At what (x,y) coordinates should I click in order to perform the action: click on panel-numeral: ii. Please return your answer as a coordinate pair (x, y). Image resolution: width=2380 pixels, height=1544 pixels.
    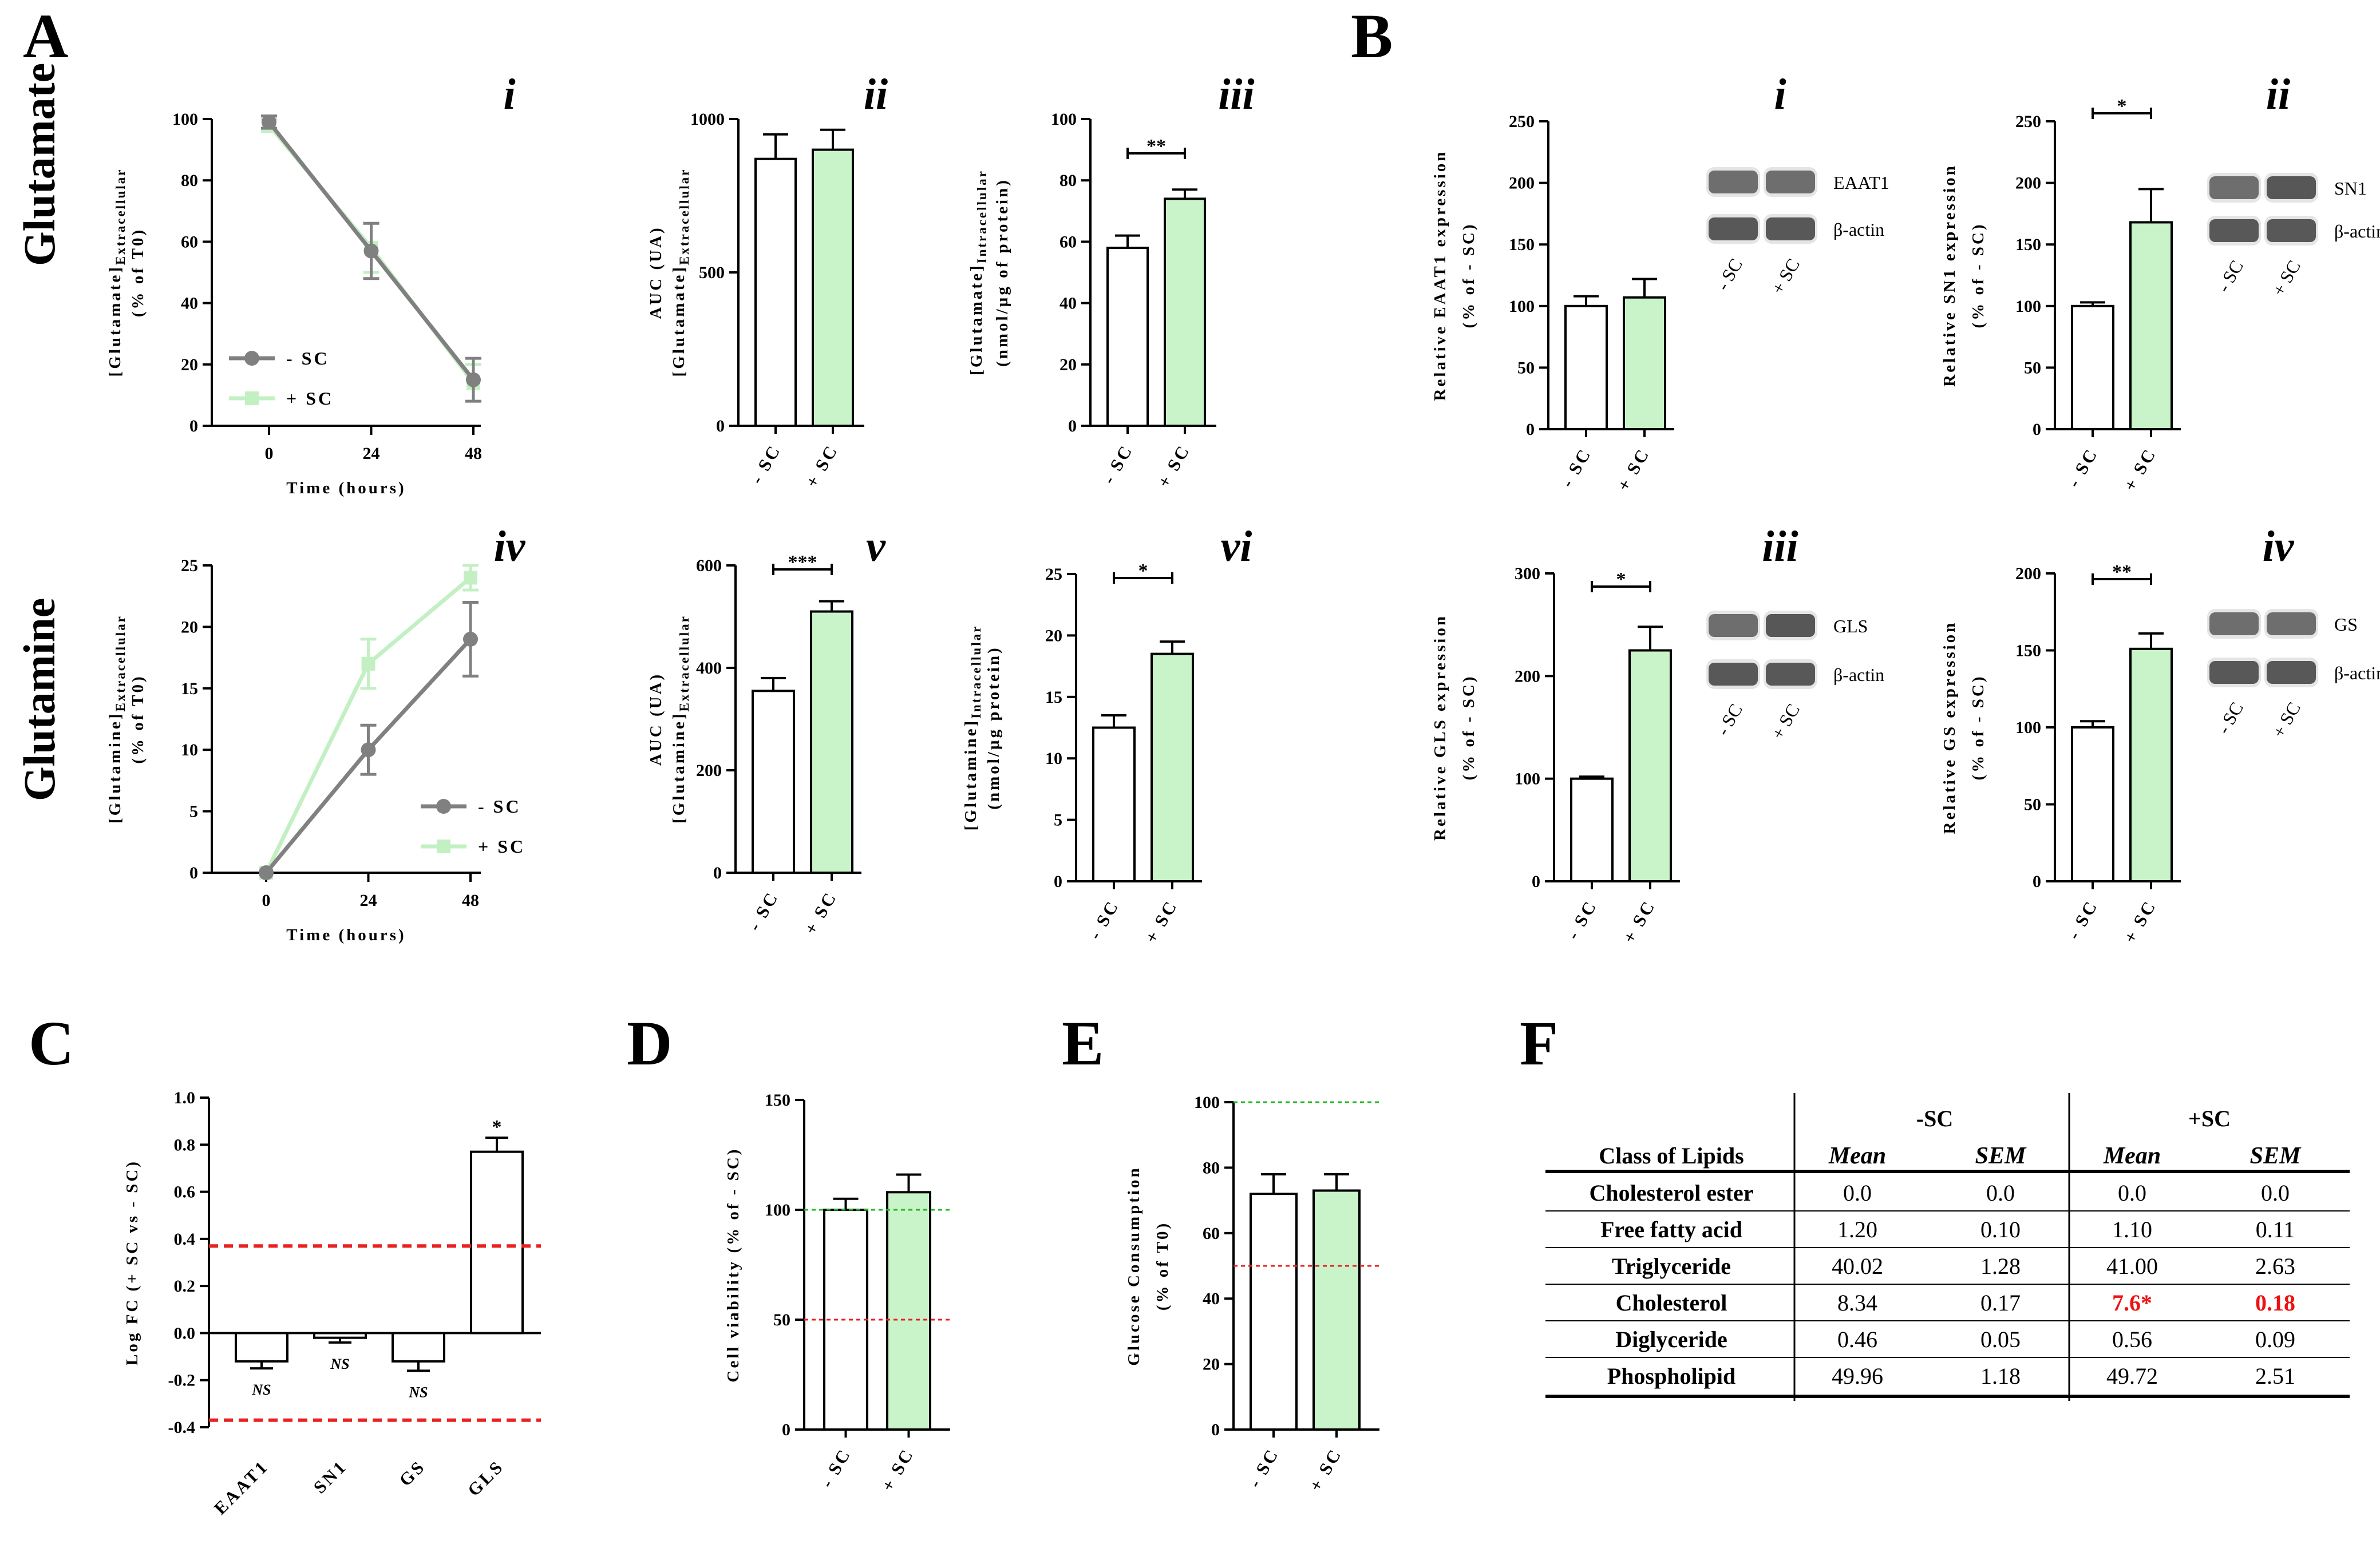
    Looking at the image, I should click on (2278, 94).